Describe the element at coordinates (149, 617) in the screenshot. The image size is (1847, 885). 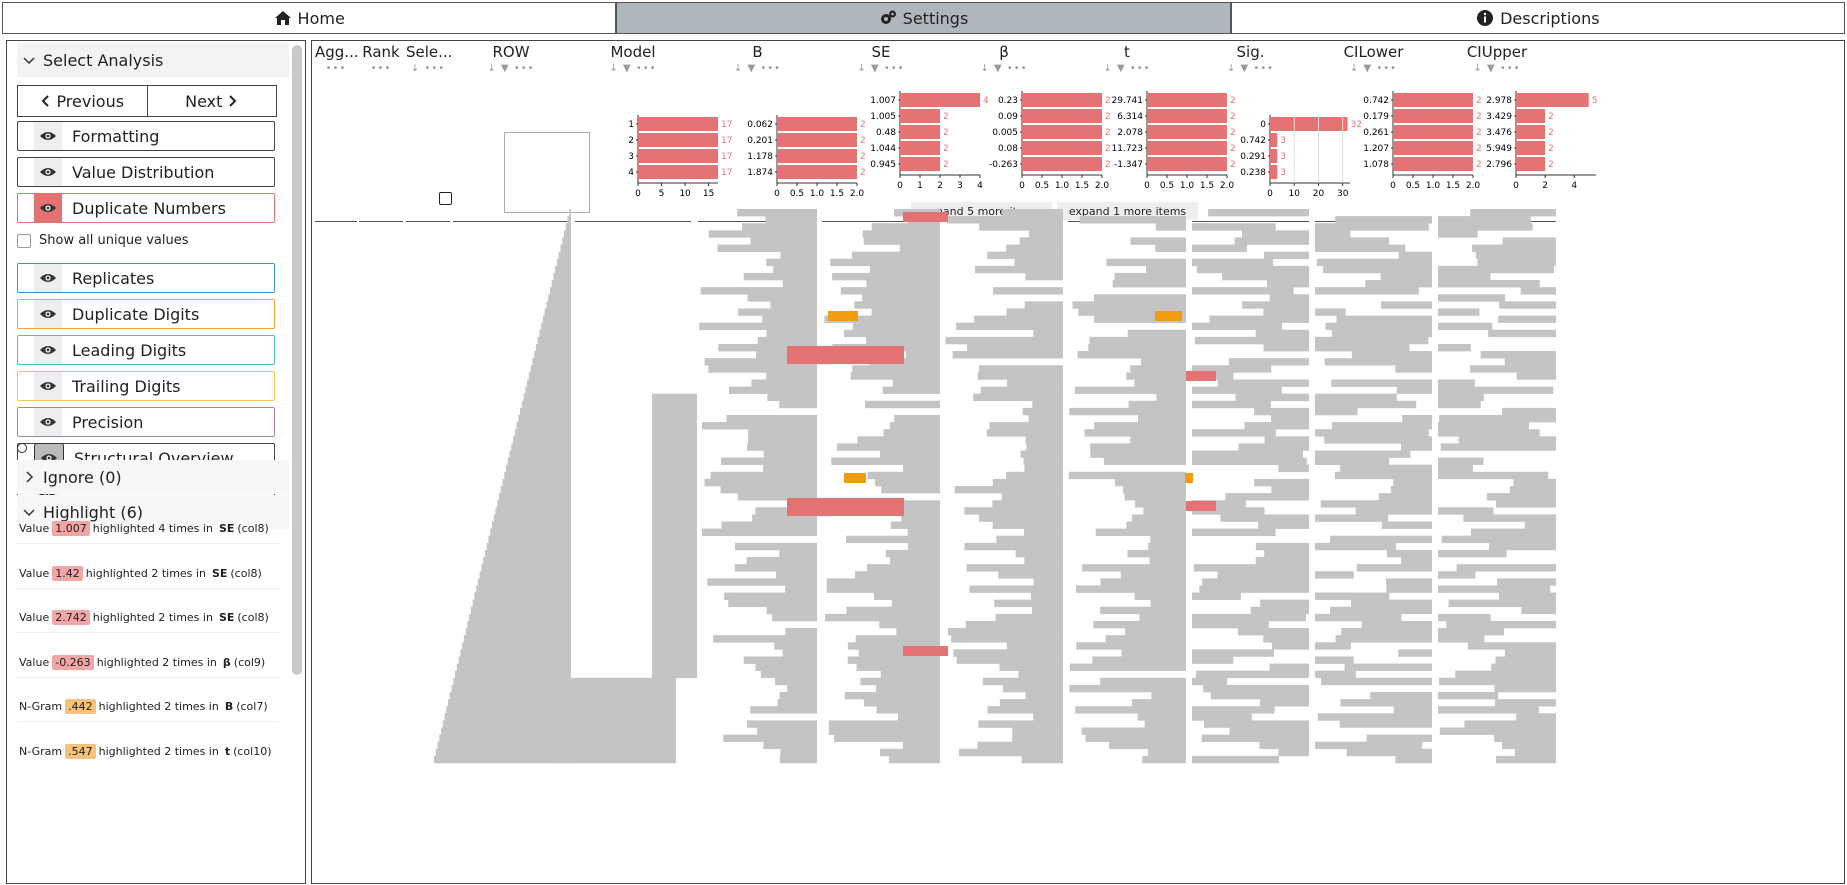
I see `highlight-item: Value 2.742 highlighted 2 times in SE (col8)` at that location.